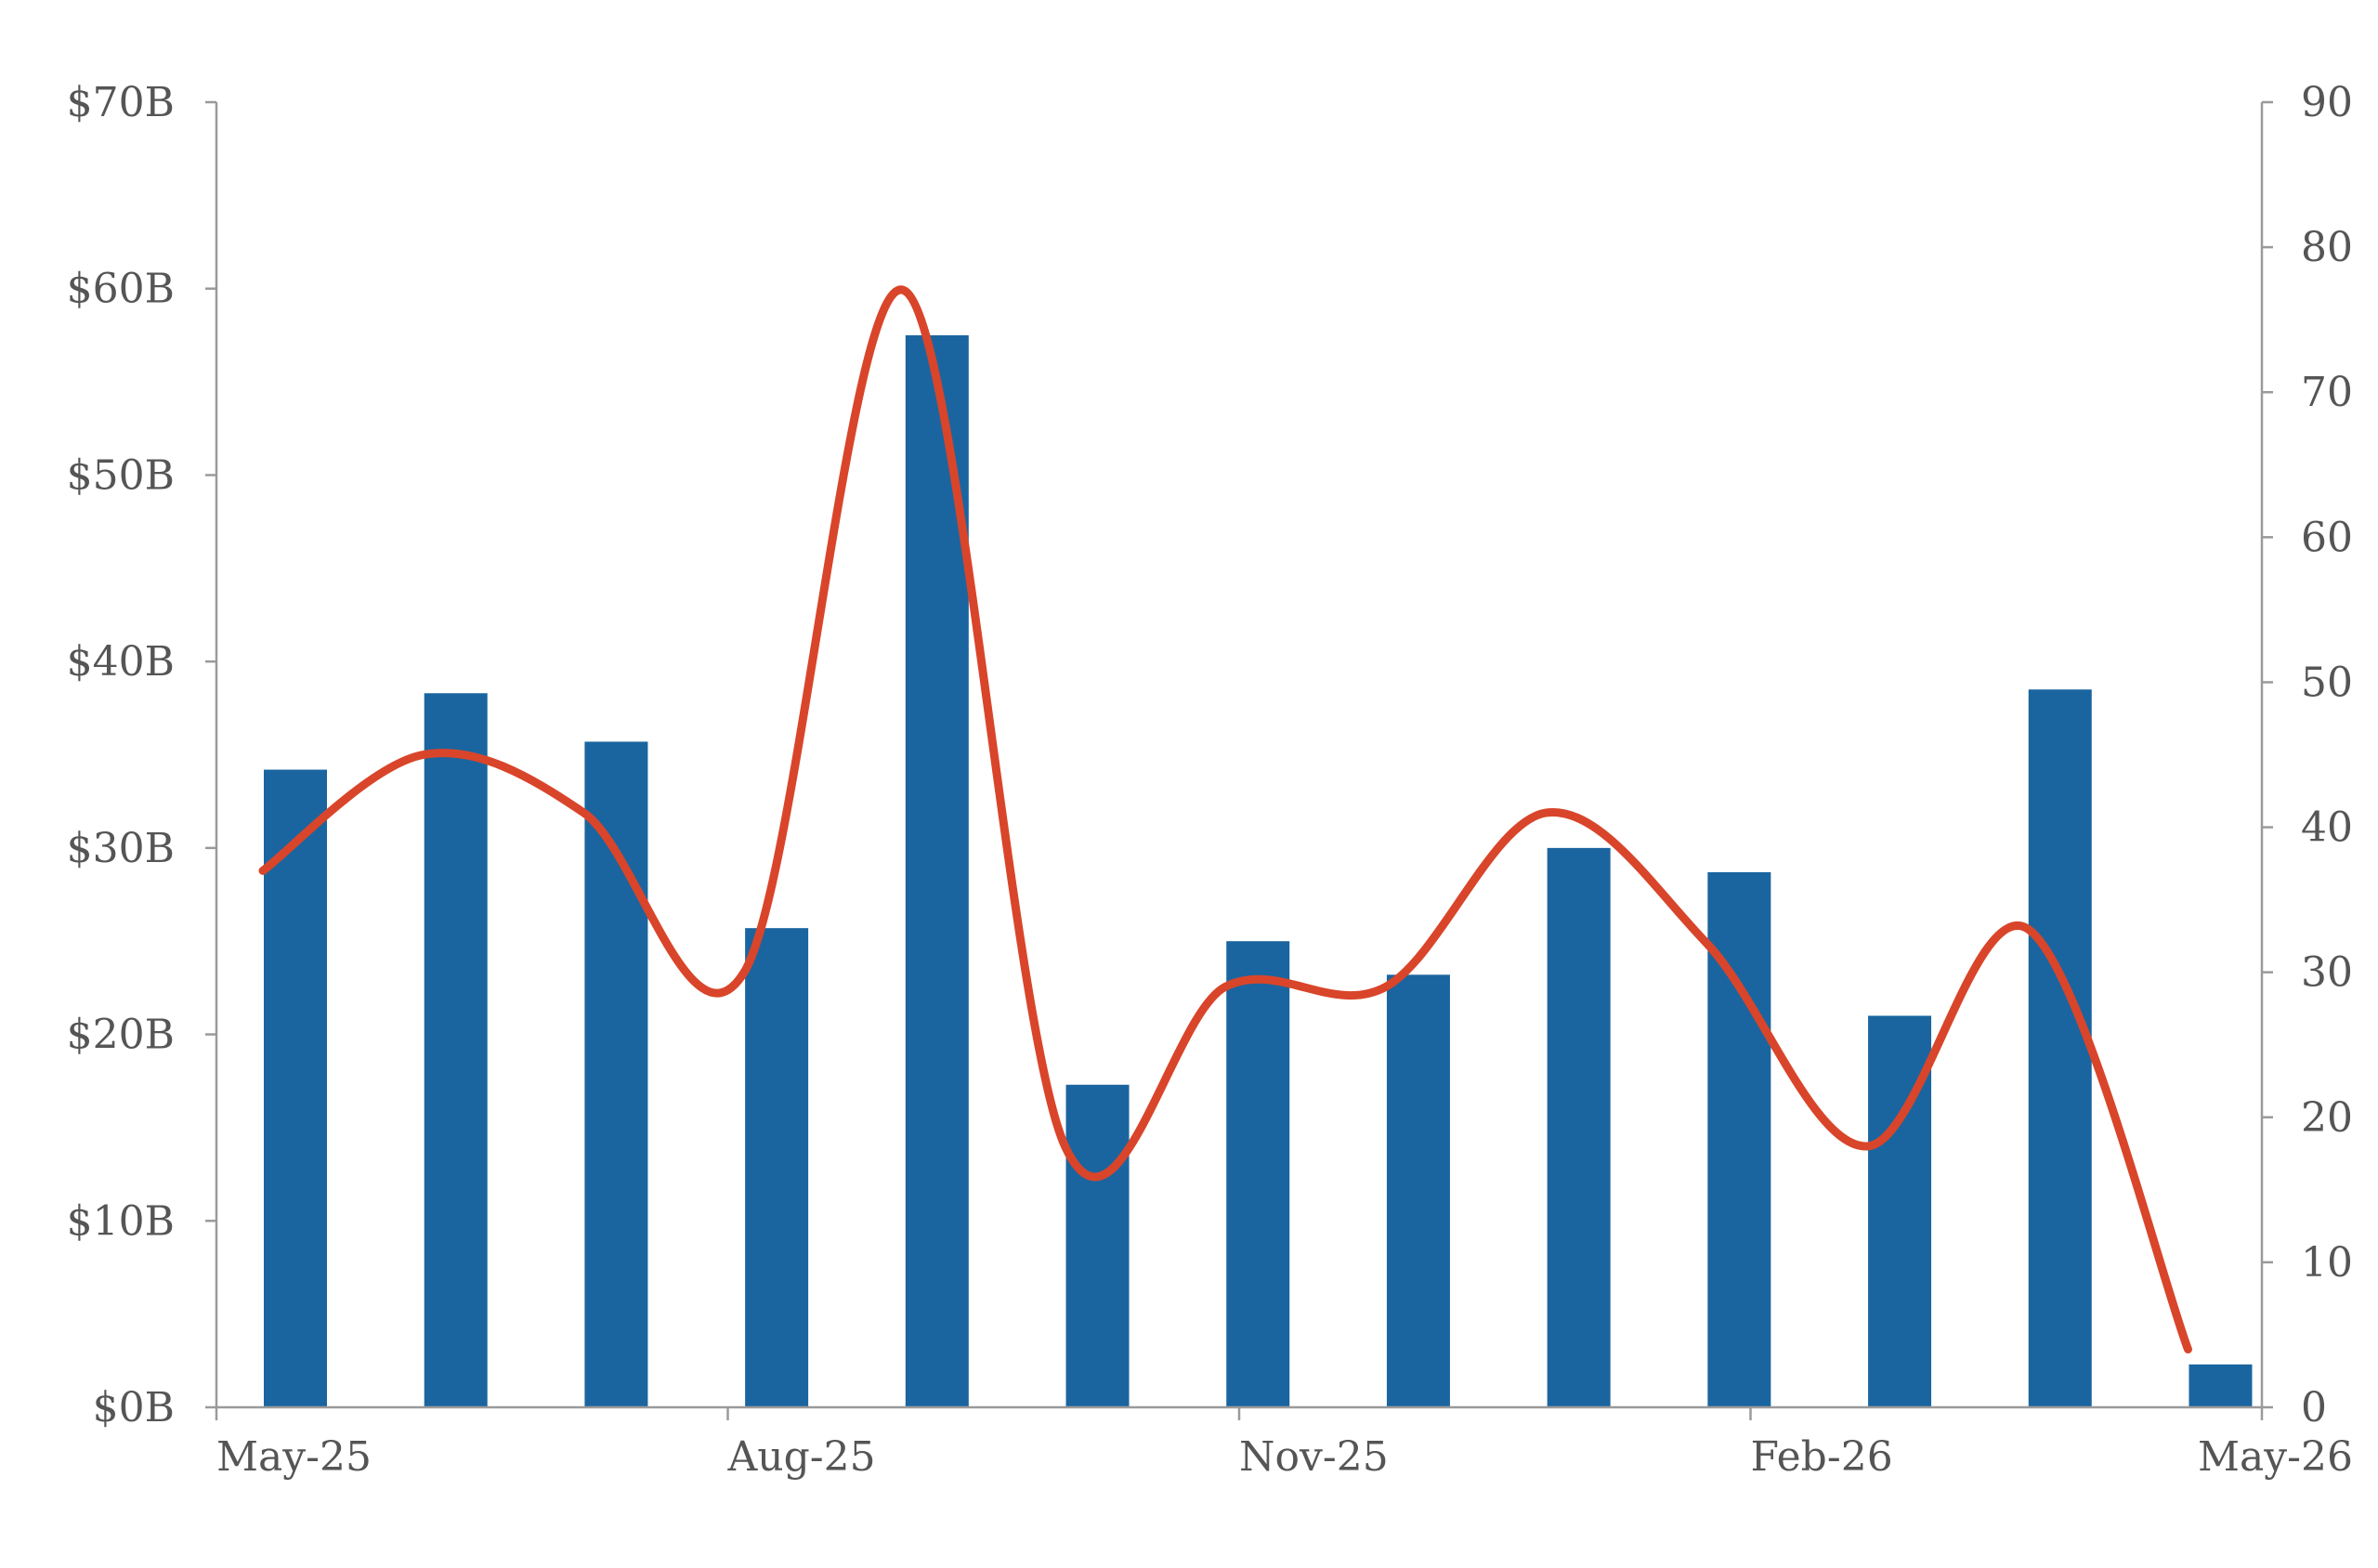 Image resolution: width=2378 pixels, height=1568 pixels. Describe the element at coordinates (2327, 828) in the screenshot. I see `right-tick-label: 40` at that location.